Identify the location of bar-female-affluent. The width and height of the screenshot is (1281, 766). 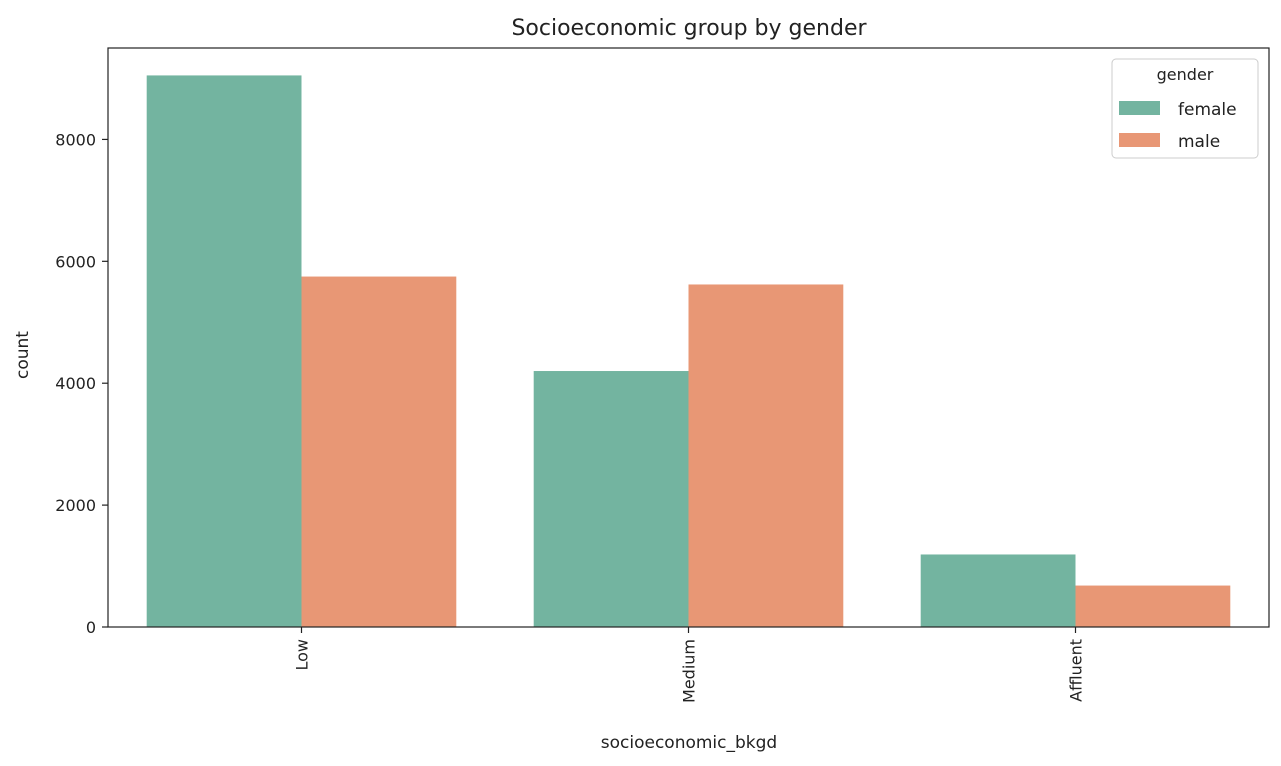
(998, 590).